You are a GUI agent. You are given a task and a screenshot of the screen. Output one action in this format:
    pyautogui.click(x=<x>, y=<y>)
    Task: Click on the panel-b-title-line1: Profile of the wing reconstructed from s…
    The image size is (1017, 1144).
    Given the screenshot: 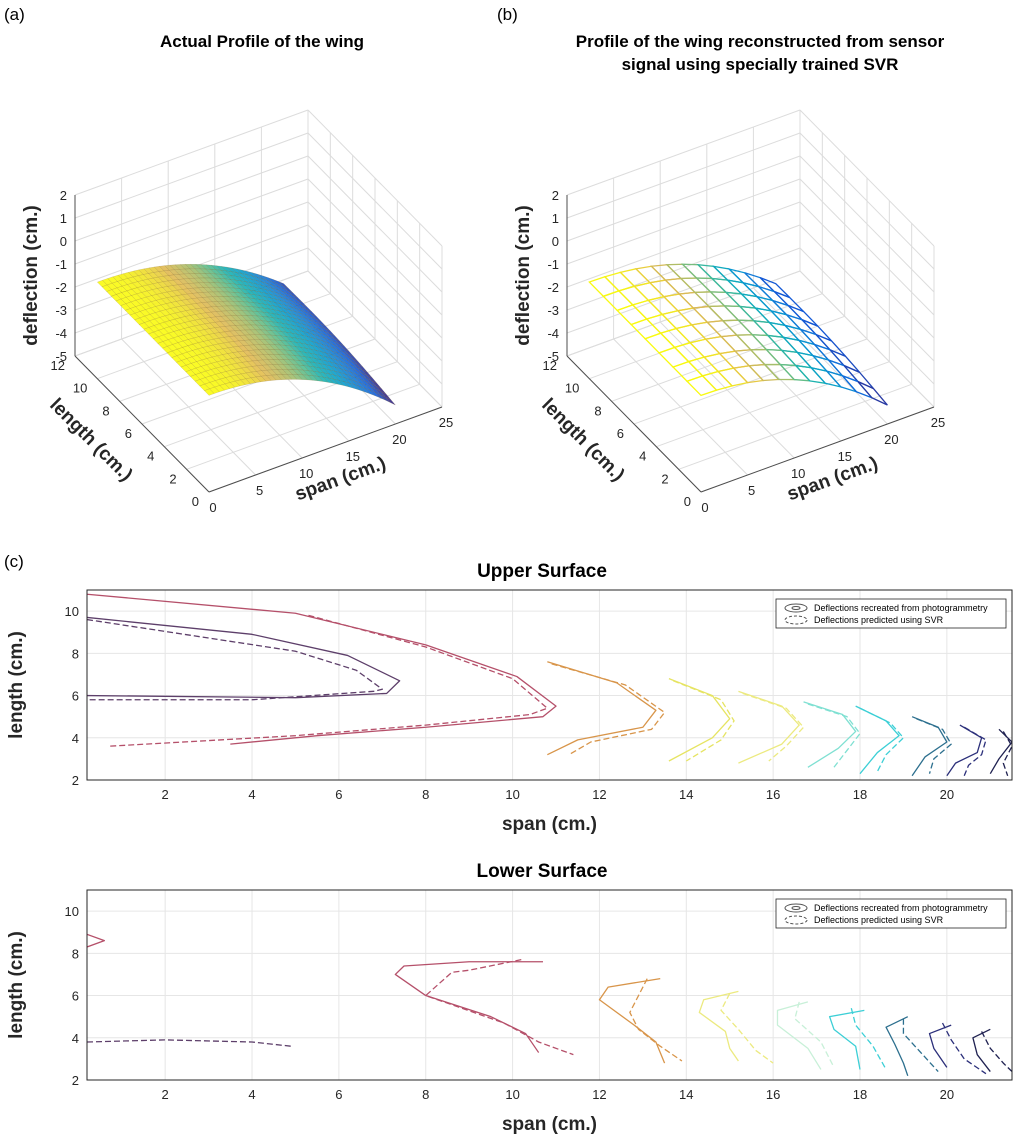 What is the action you would take?
    pyautogui.click(x=760, y=41)
    